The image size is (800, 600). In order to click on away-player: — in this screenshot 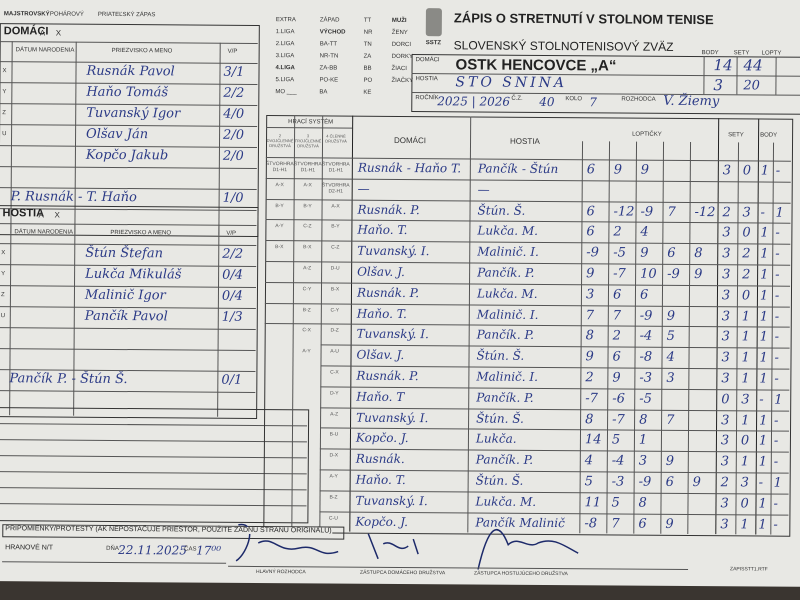, I will do `click(483, 189)`.